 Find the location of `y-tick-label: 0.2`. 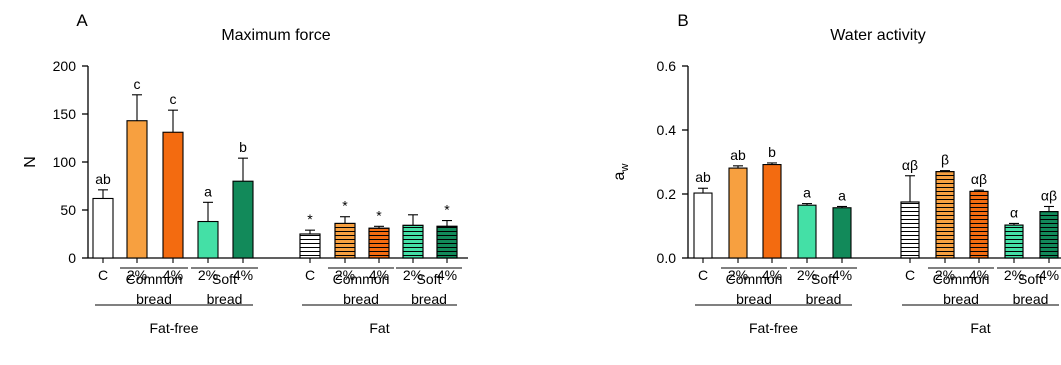

y-tick-label: 0.2 is located at coordinates (667, 194).